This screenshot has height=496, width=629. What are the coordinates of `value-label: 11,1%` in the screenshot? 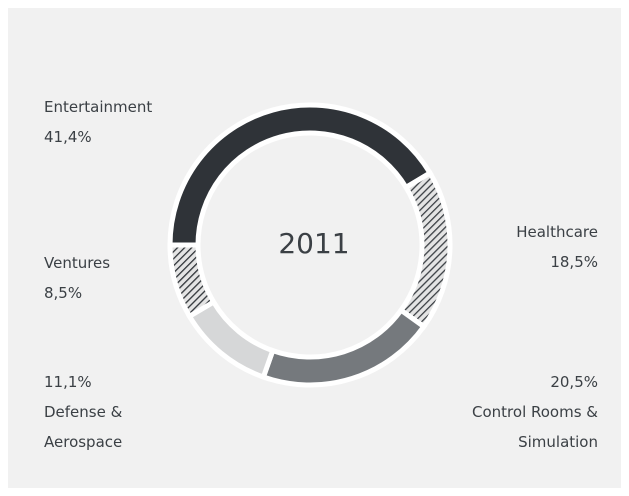 It's located at (68, 382).